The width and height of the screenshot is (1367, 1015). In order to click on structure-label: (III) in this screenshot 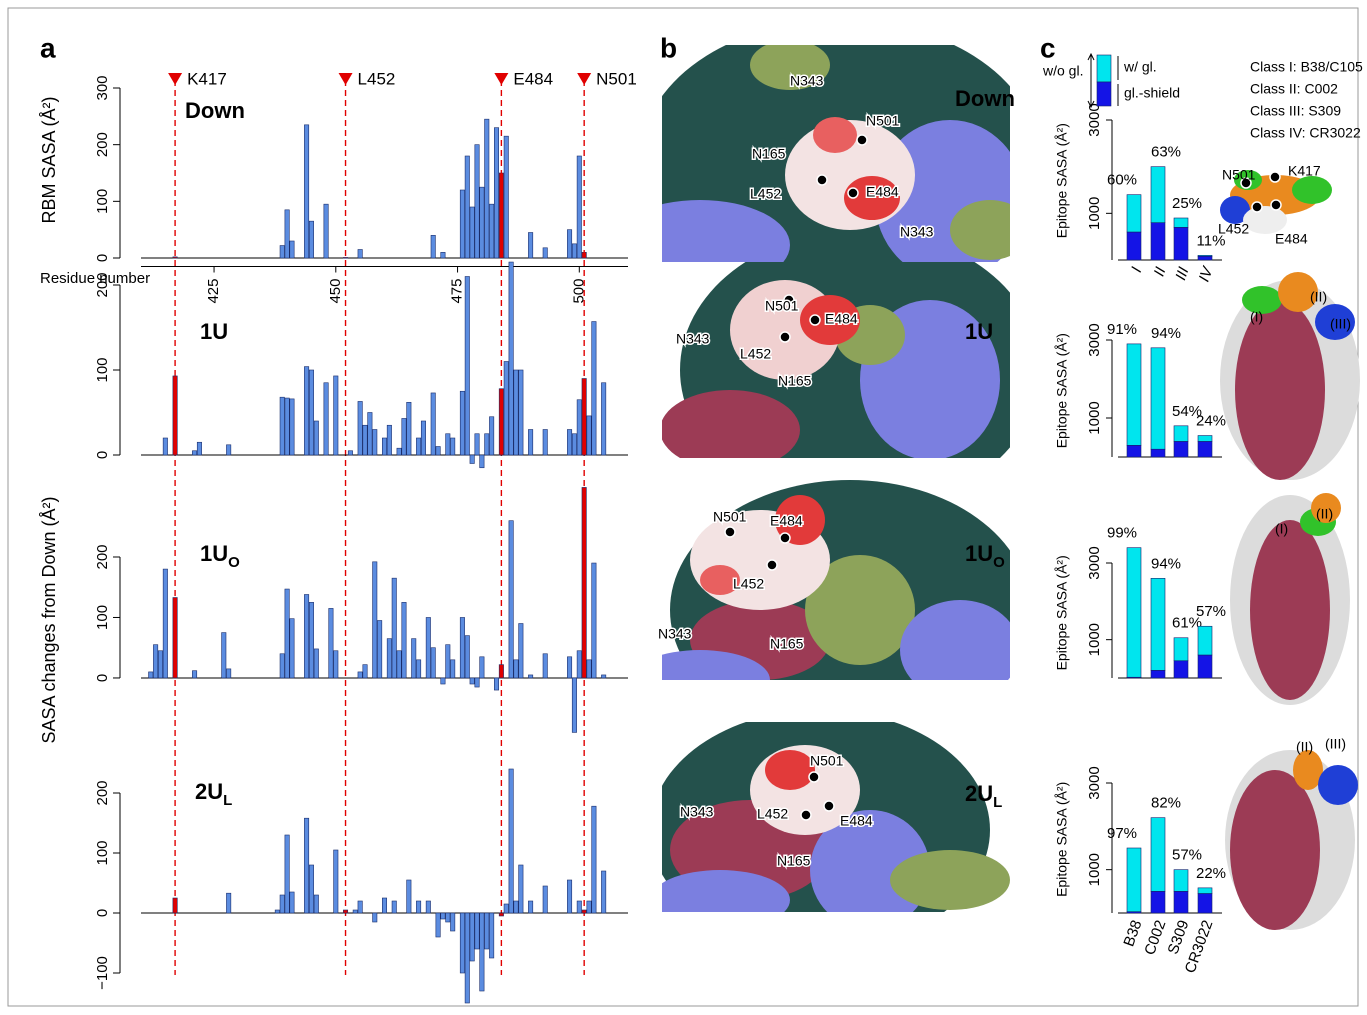, I will do `click(1335, 744)`.